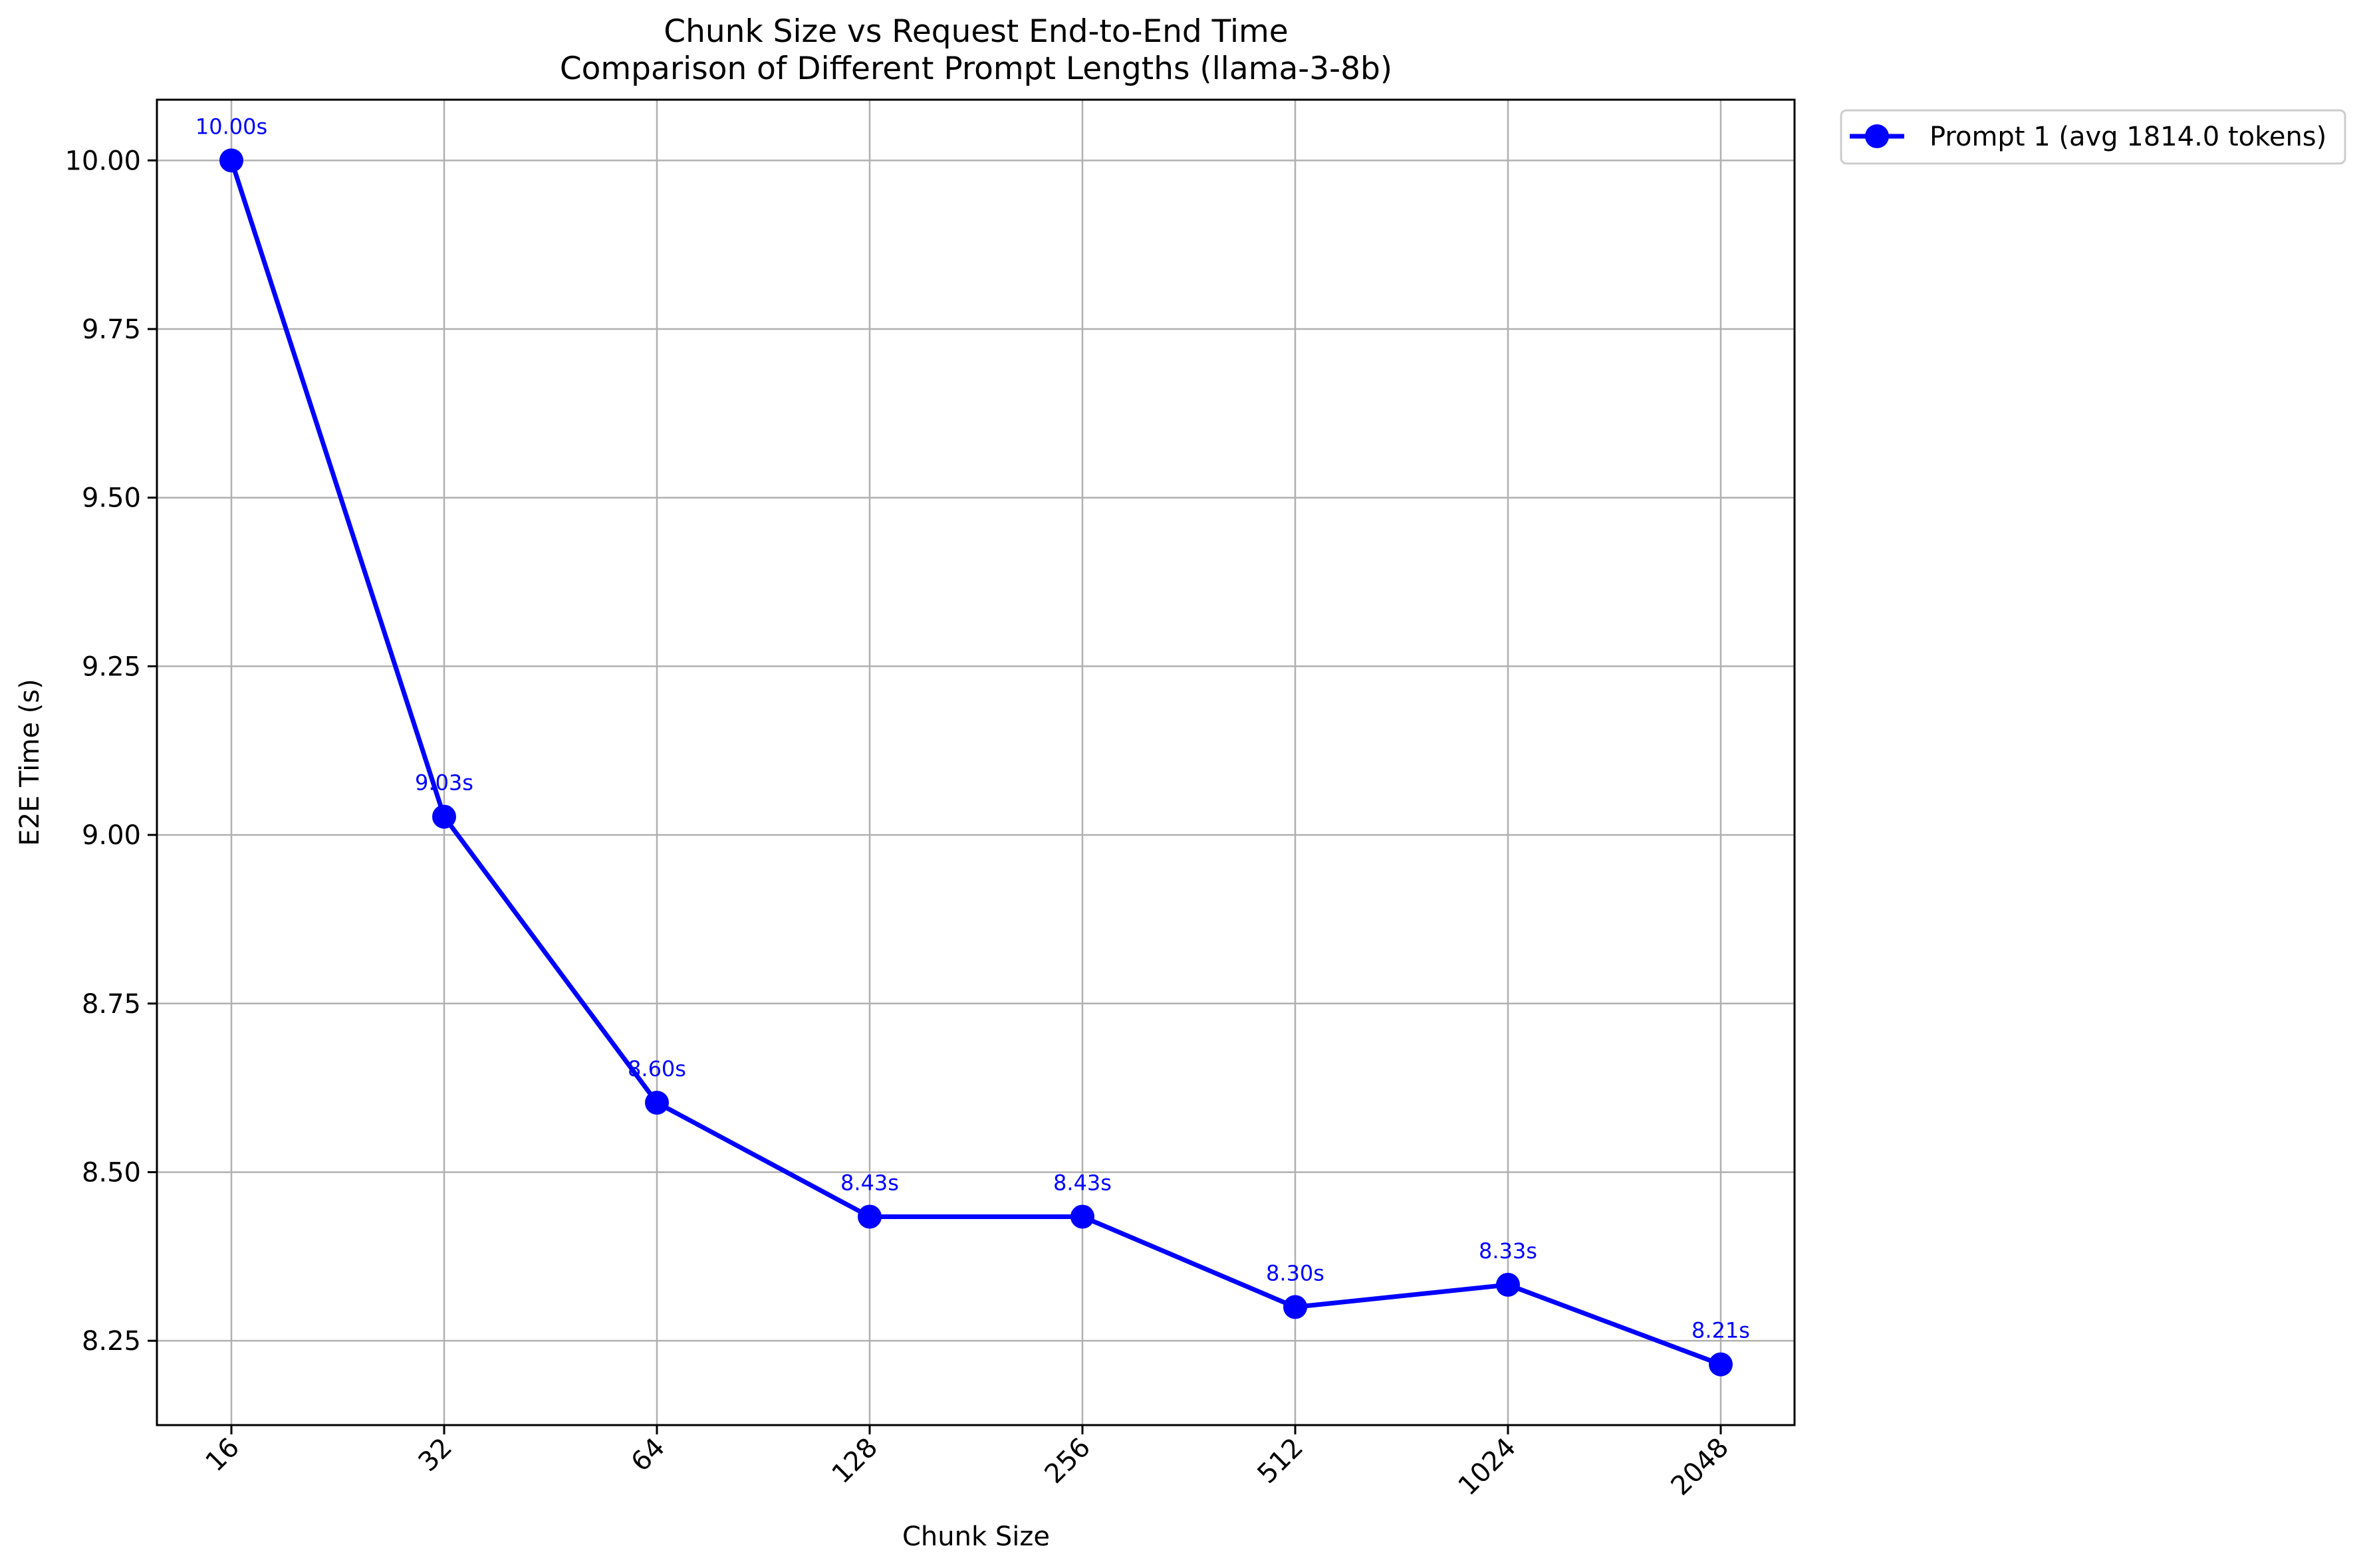 Image resolution: width=2369 pixels, height=1568 pixels. I want to click on legend-box, so click(2093, 137).